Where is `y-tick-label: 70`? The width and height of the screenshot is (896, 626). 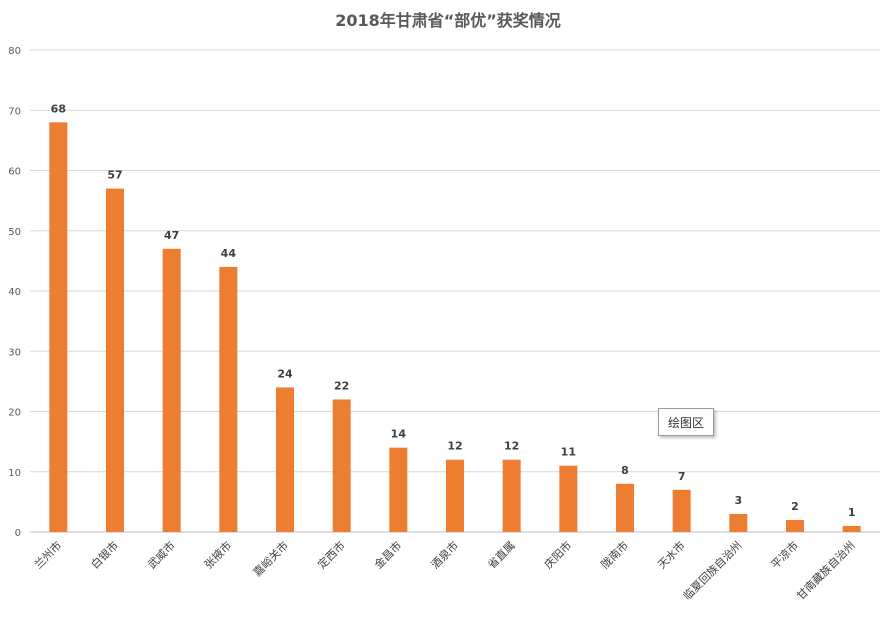
y-tick-label: 70 is located at coordinates (14, 111).